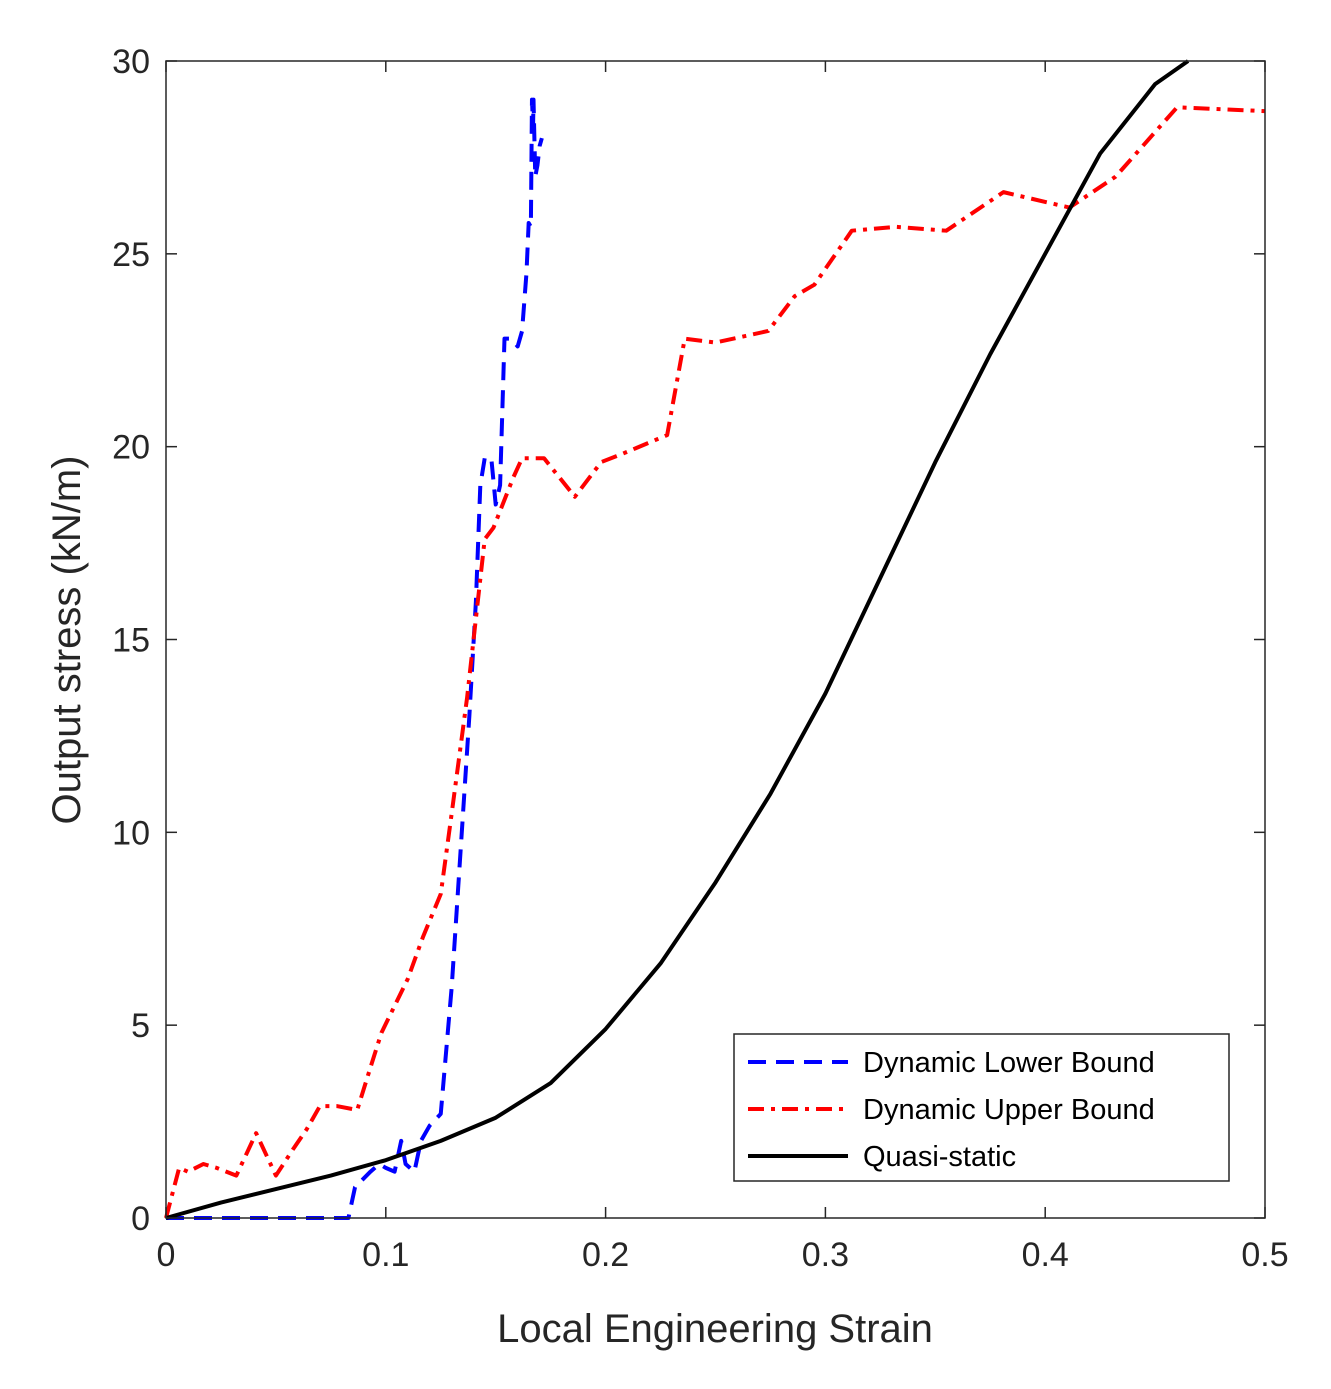 Image resolution: width=1331 pixels, height=1389 pixels. What do you see at coordinates (131, 255) in the screenshot?
I see `y-tick-label: 25` at bounding box center [131, 255].